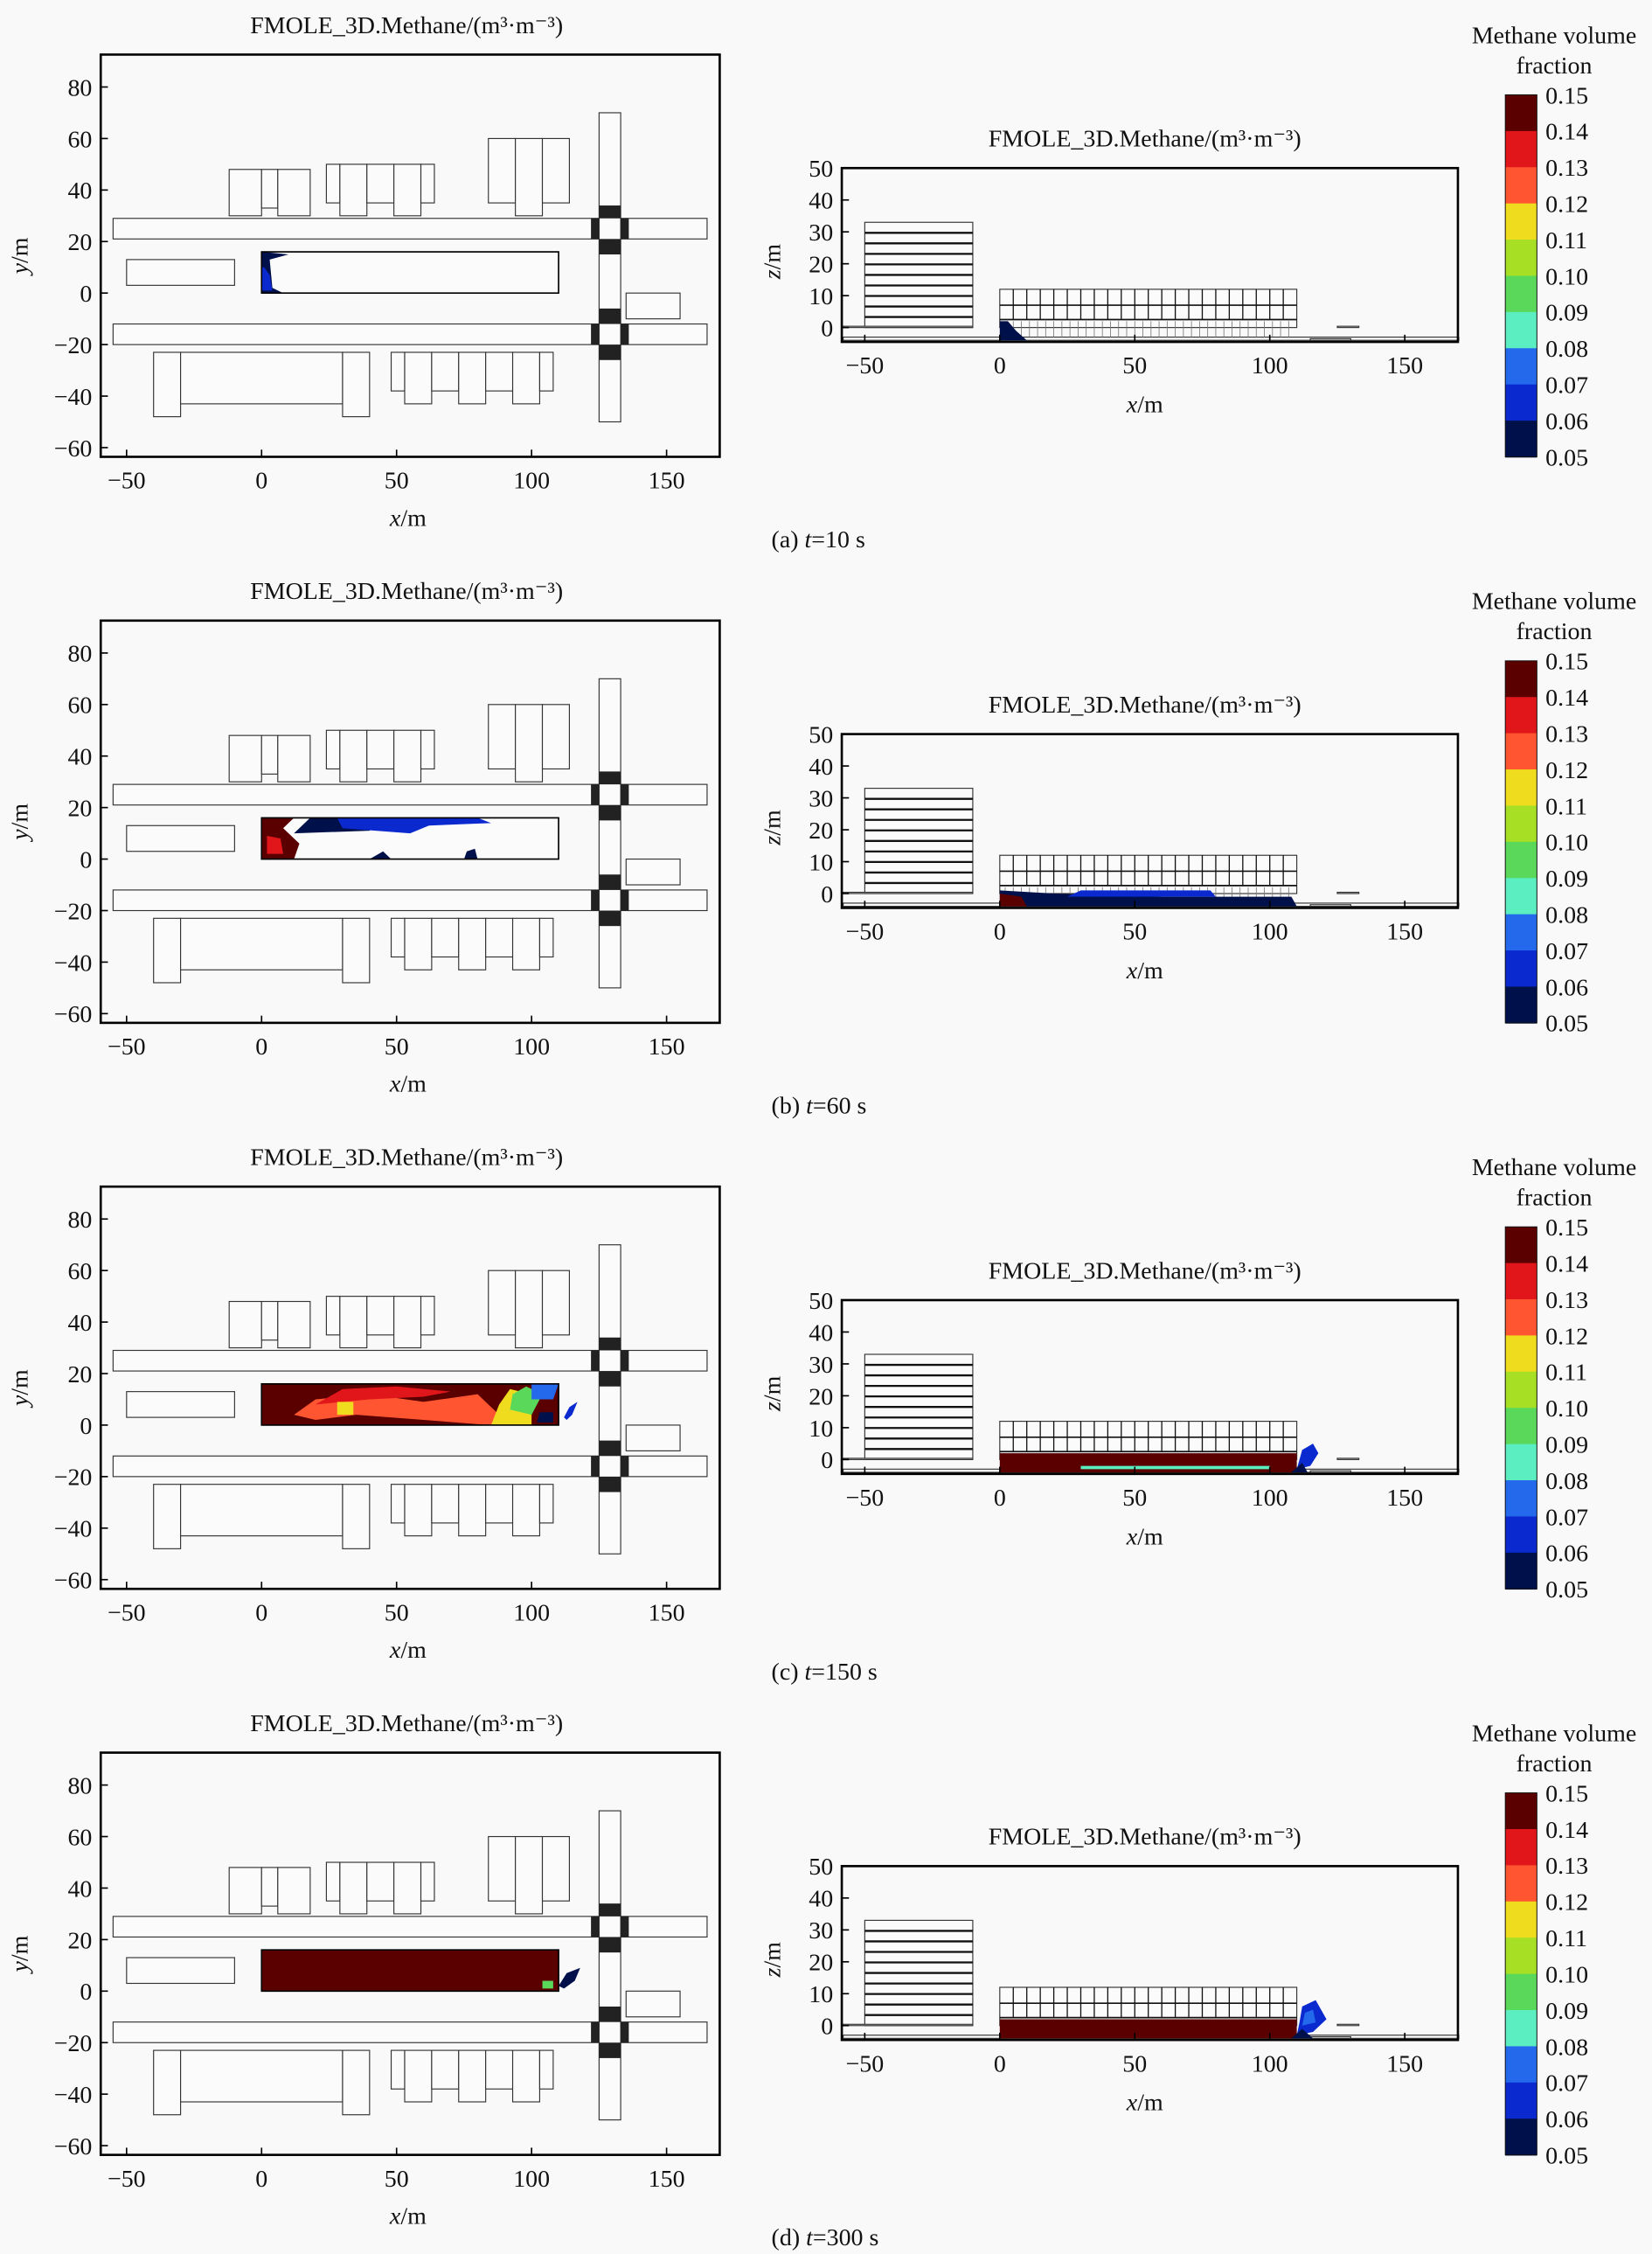 The image size is (1652, 2254). Describe the element at coordinates (908, 892) in the screenshot. I see `side-building` at that location.